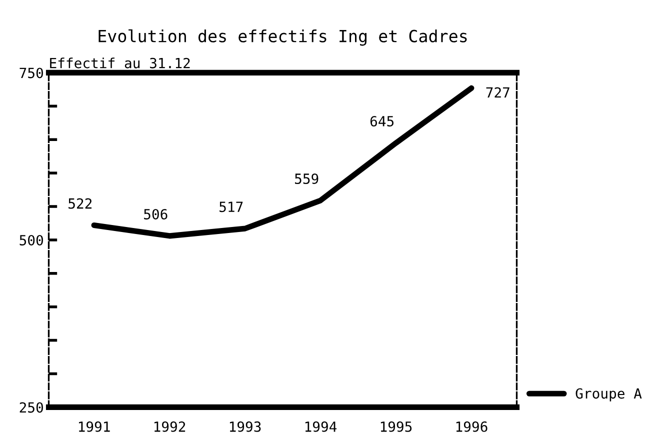 The width and height of the screenshot is (650, 446). What do you see at coordinates (498, 92) in the screenshot?
I see `data-label: 727` at bounding box center [498, 92].